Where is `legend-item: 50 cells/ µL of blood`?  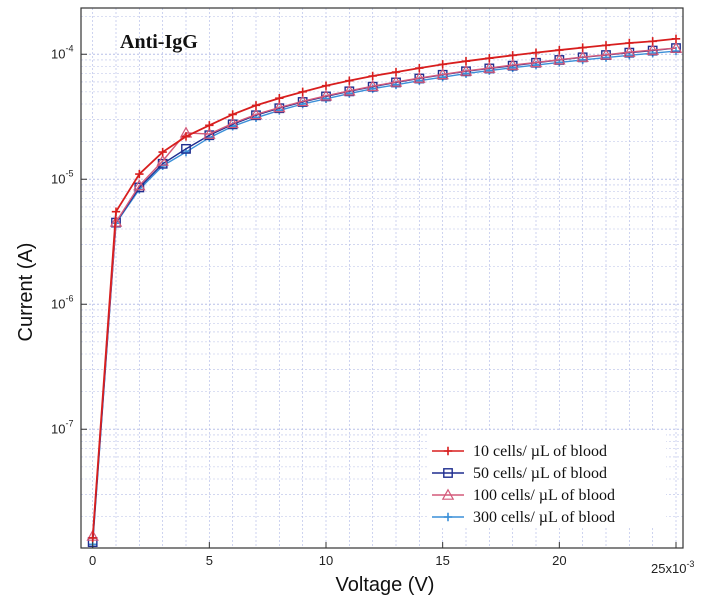 legend-item: 50 cells/ µL of blood is located at coordinates (519, 473).